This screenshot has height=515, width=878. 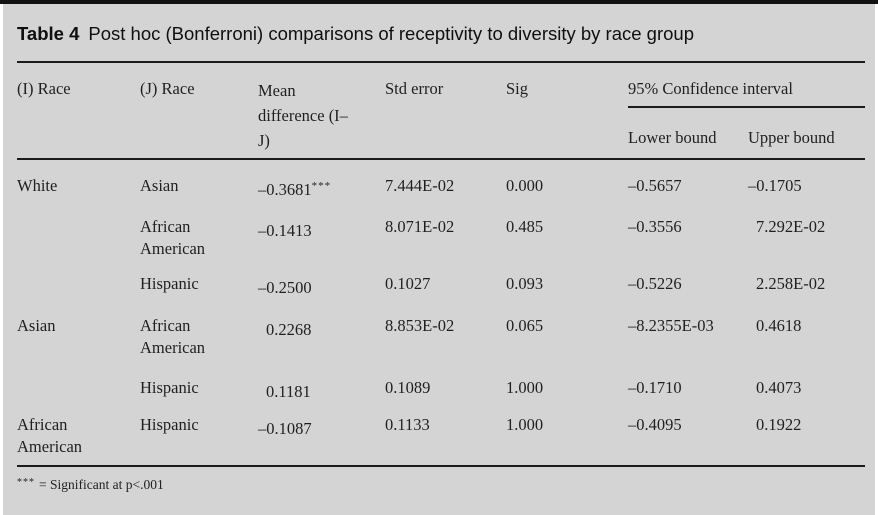 I want to click on top-border-bar, so click(x=439, y=2).